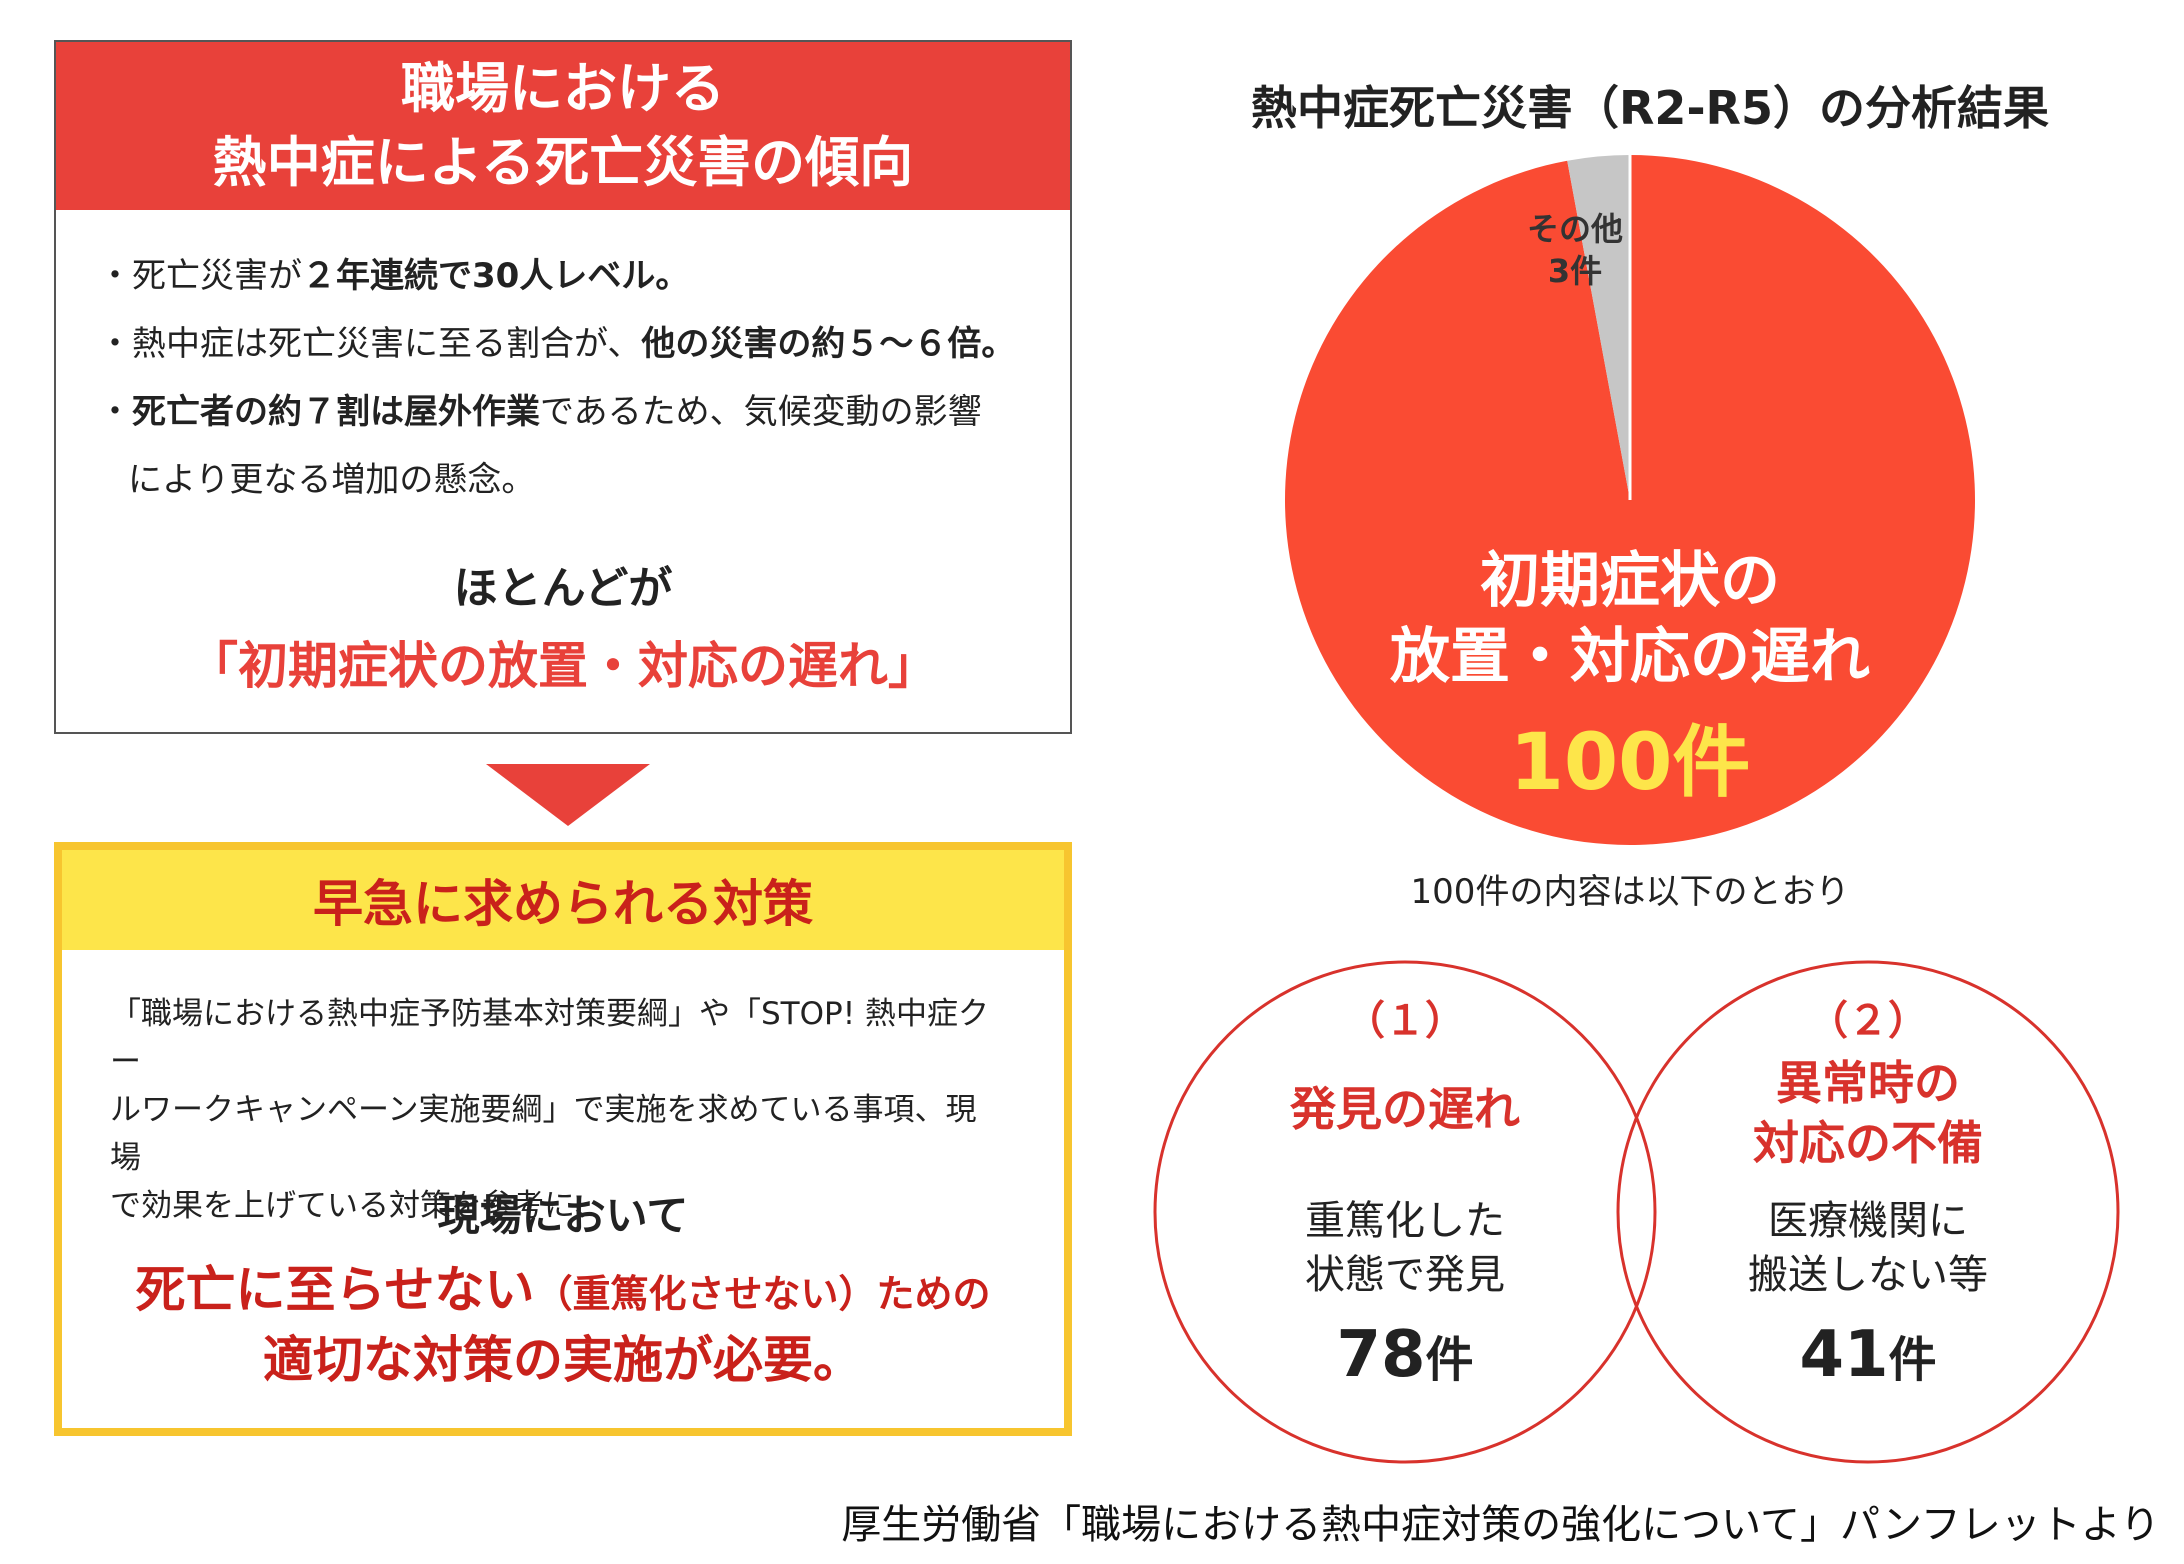 This screenshot has width=2184, height=1564. I want to click on trend-conclusion-highlight: 「初期症状の放置・対応の遅れ」, so click(563, 666).